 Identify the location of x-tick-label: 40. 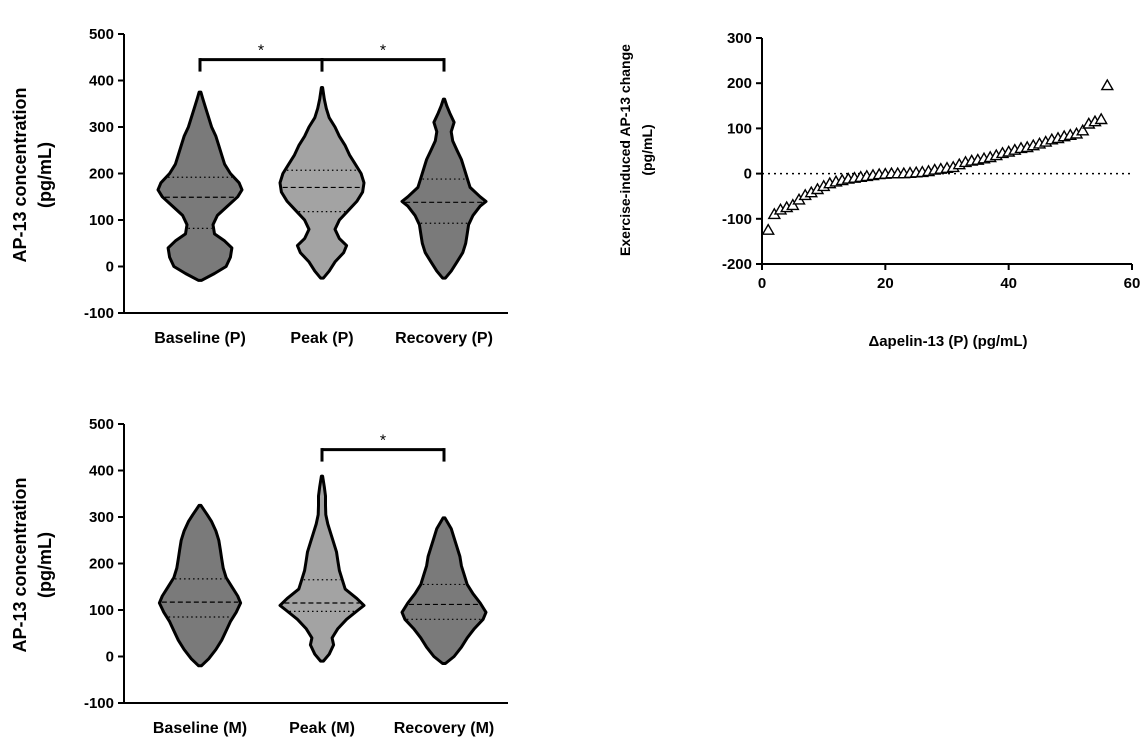
(1008, 283).